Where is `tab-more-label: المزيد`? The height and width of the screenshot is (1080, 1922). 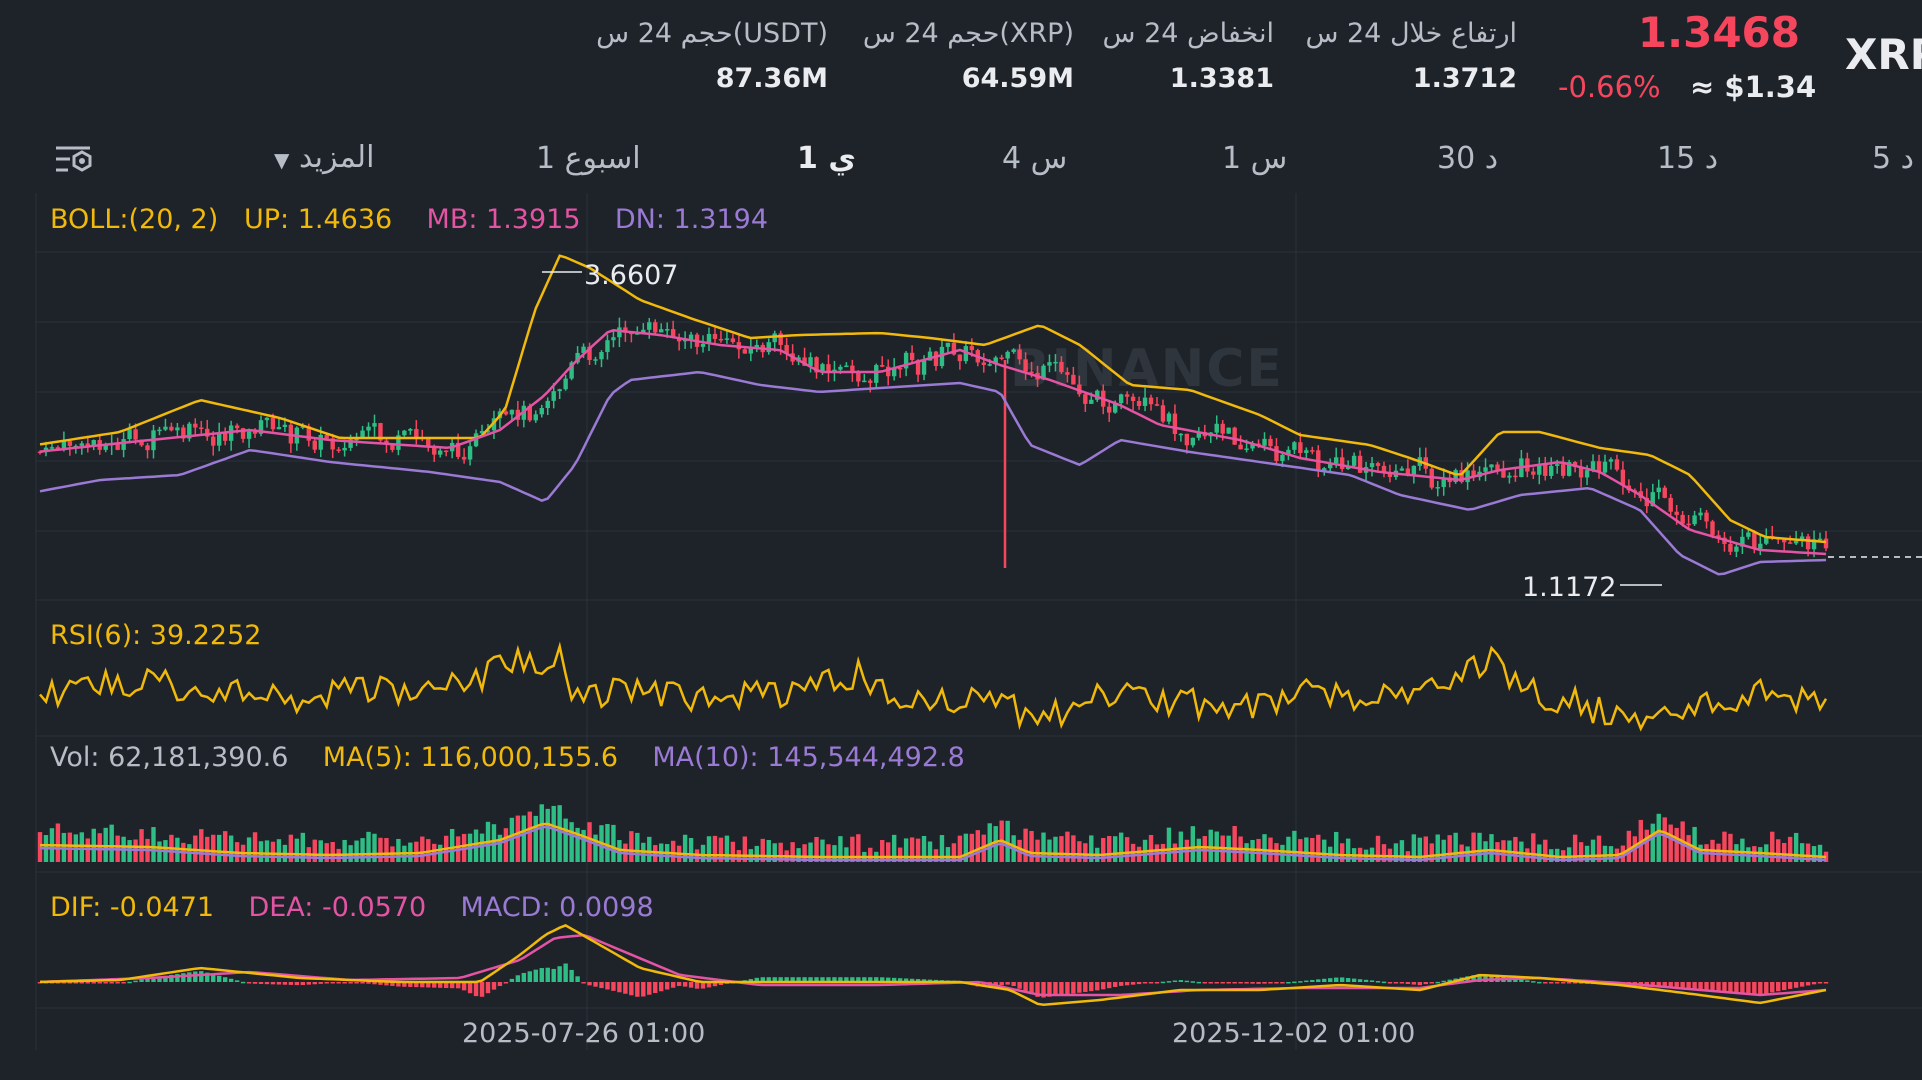
tab-more-label: المزيد is located at coordinates (336, 157).